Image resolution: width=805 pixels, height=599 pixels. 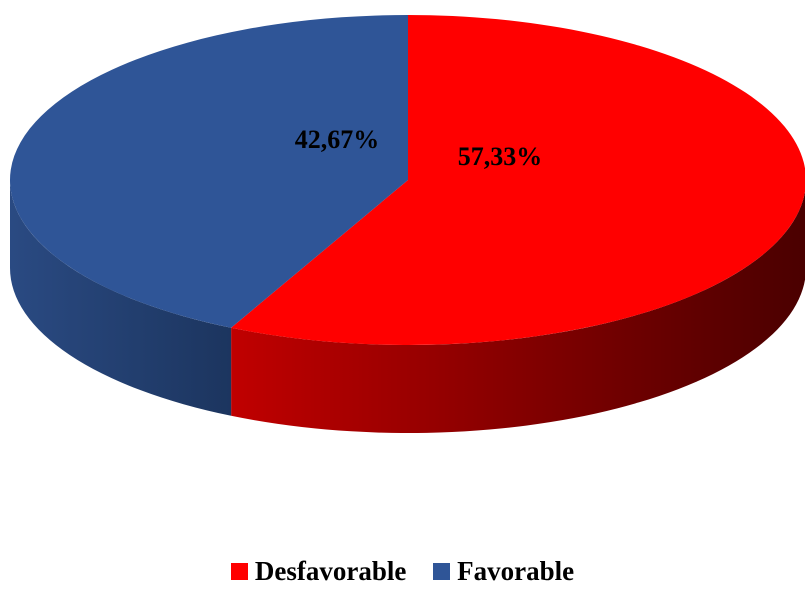 I want to click on legend-item-desfavorable: Desfavorable, so click(x=318, y=571).